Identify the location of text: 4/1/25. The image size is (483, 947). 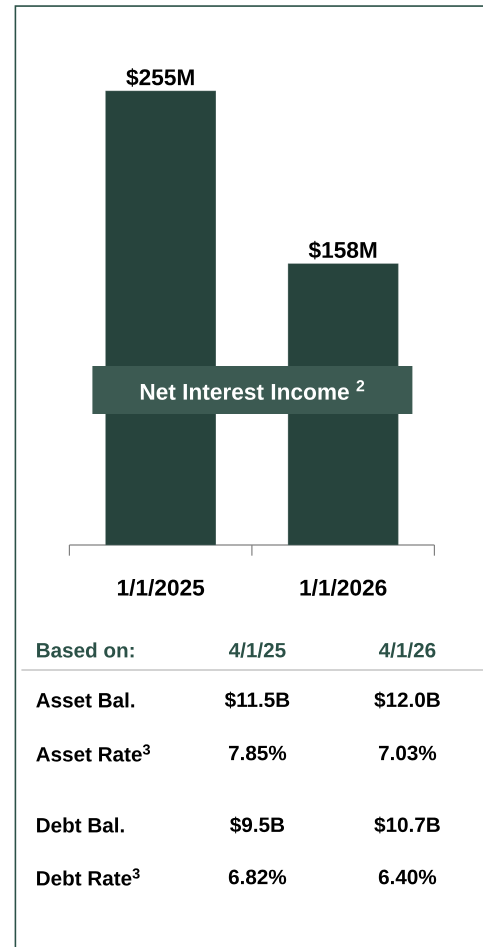
(257, 650).